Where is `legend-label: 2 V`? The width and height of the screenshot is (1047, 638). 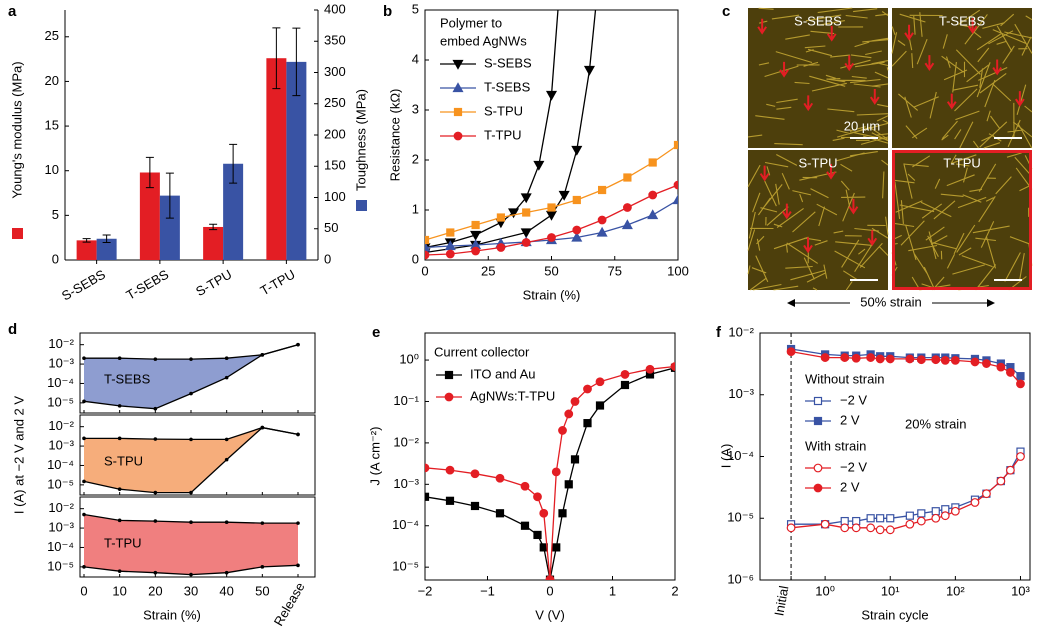
legend-label: 2 V is located at coordinates (850, 486).